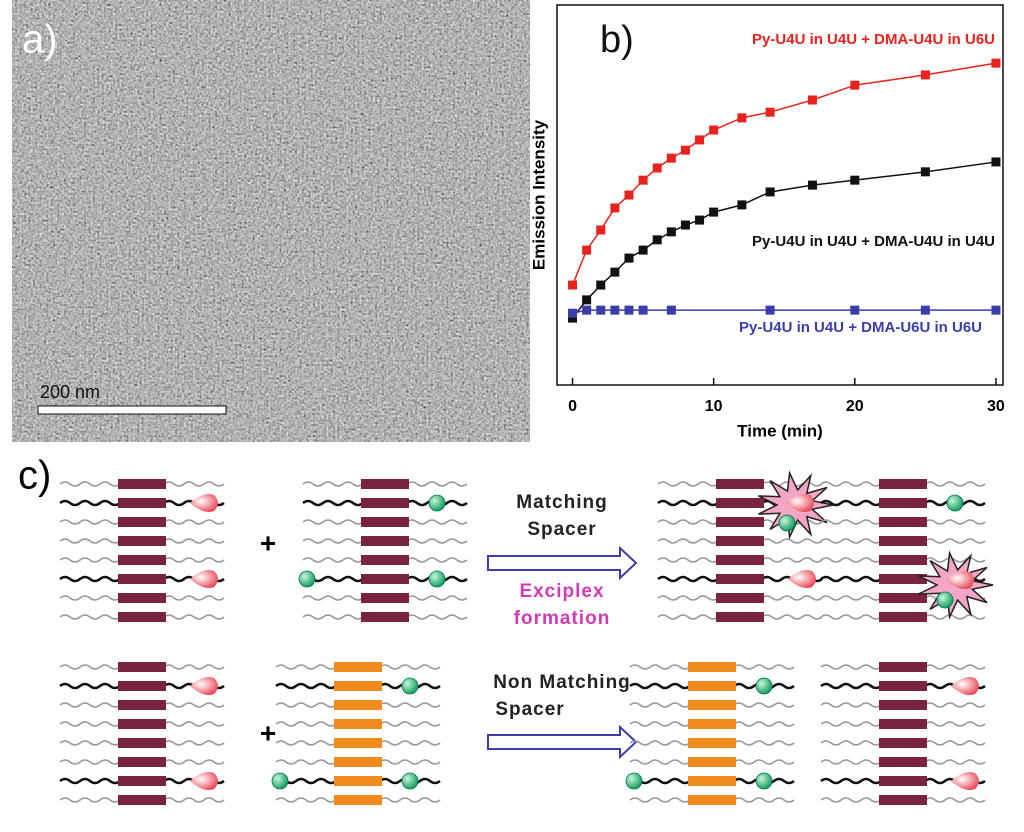 The image size is (1024, 832). I want to click on pyrene-probe, so click(960, 580).